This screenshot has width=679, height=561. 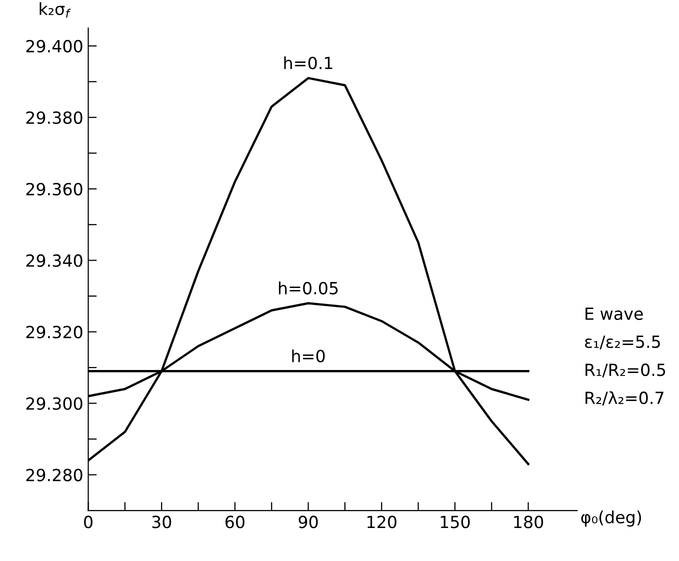 What do you see at coordinates (308, 63) in the screenshot?
I see `series-label: h=0.1` at bounding box center [308, 63].